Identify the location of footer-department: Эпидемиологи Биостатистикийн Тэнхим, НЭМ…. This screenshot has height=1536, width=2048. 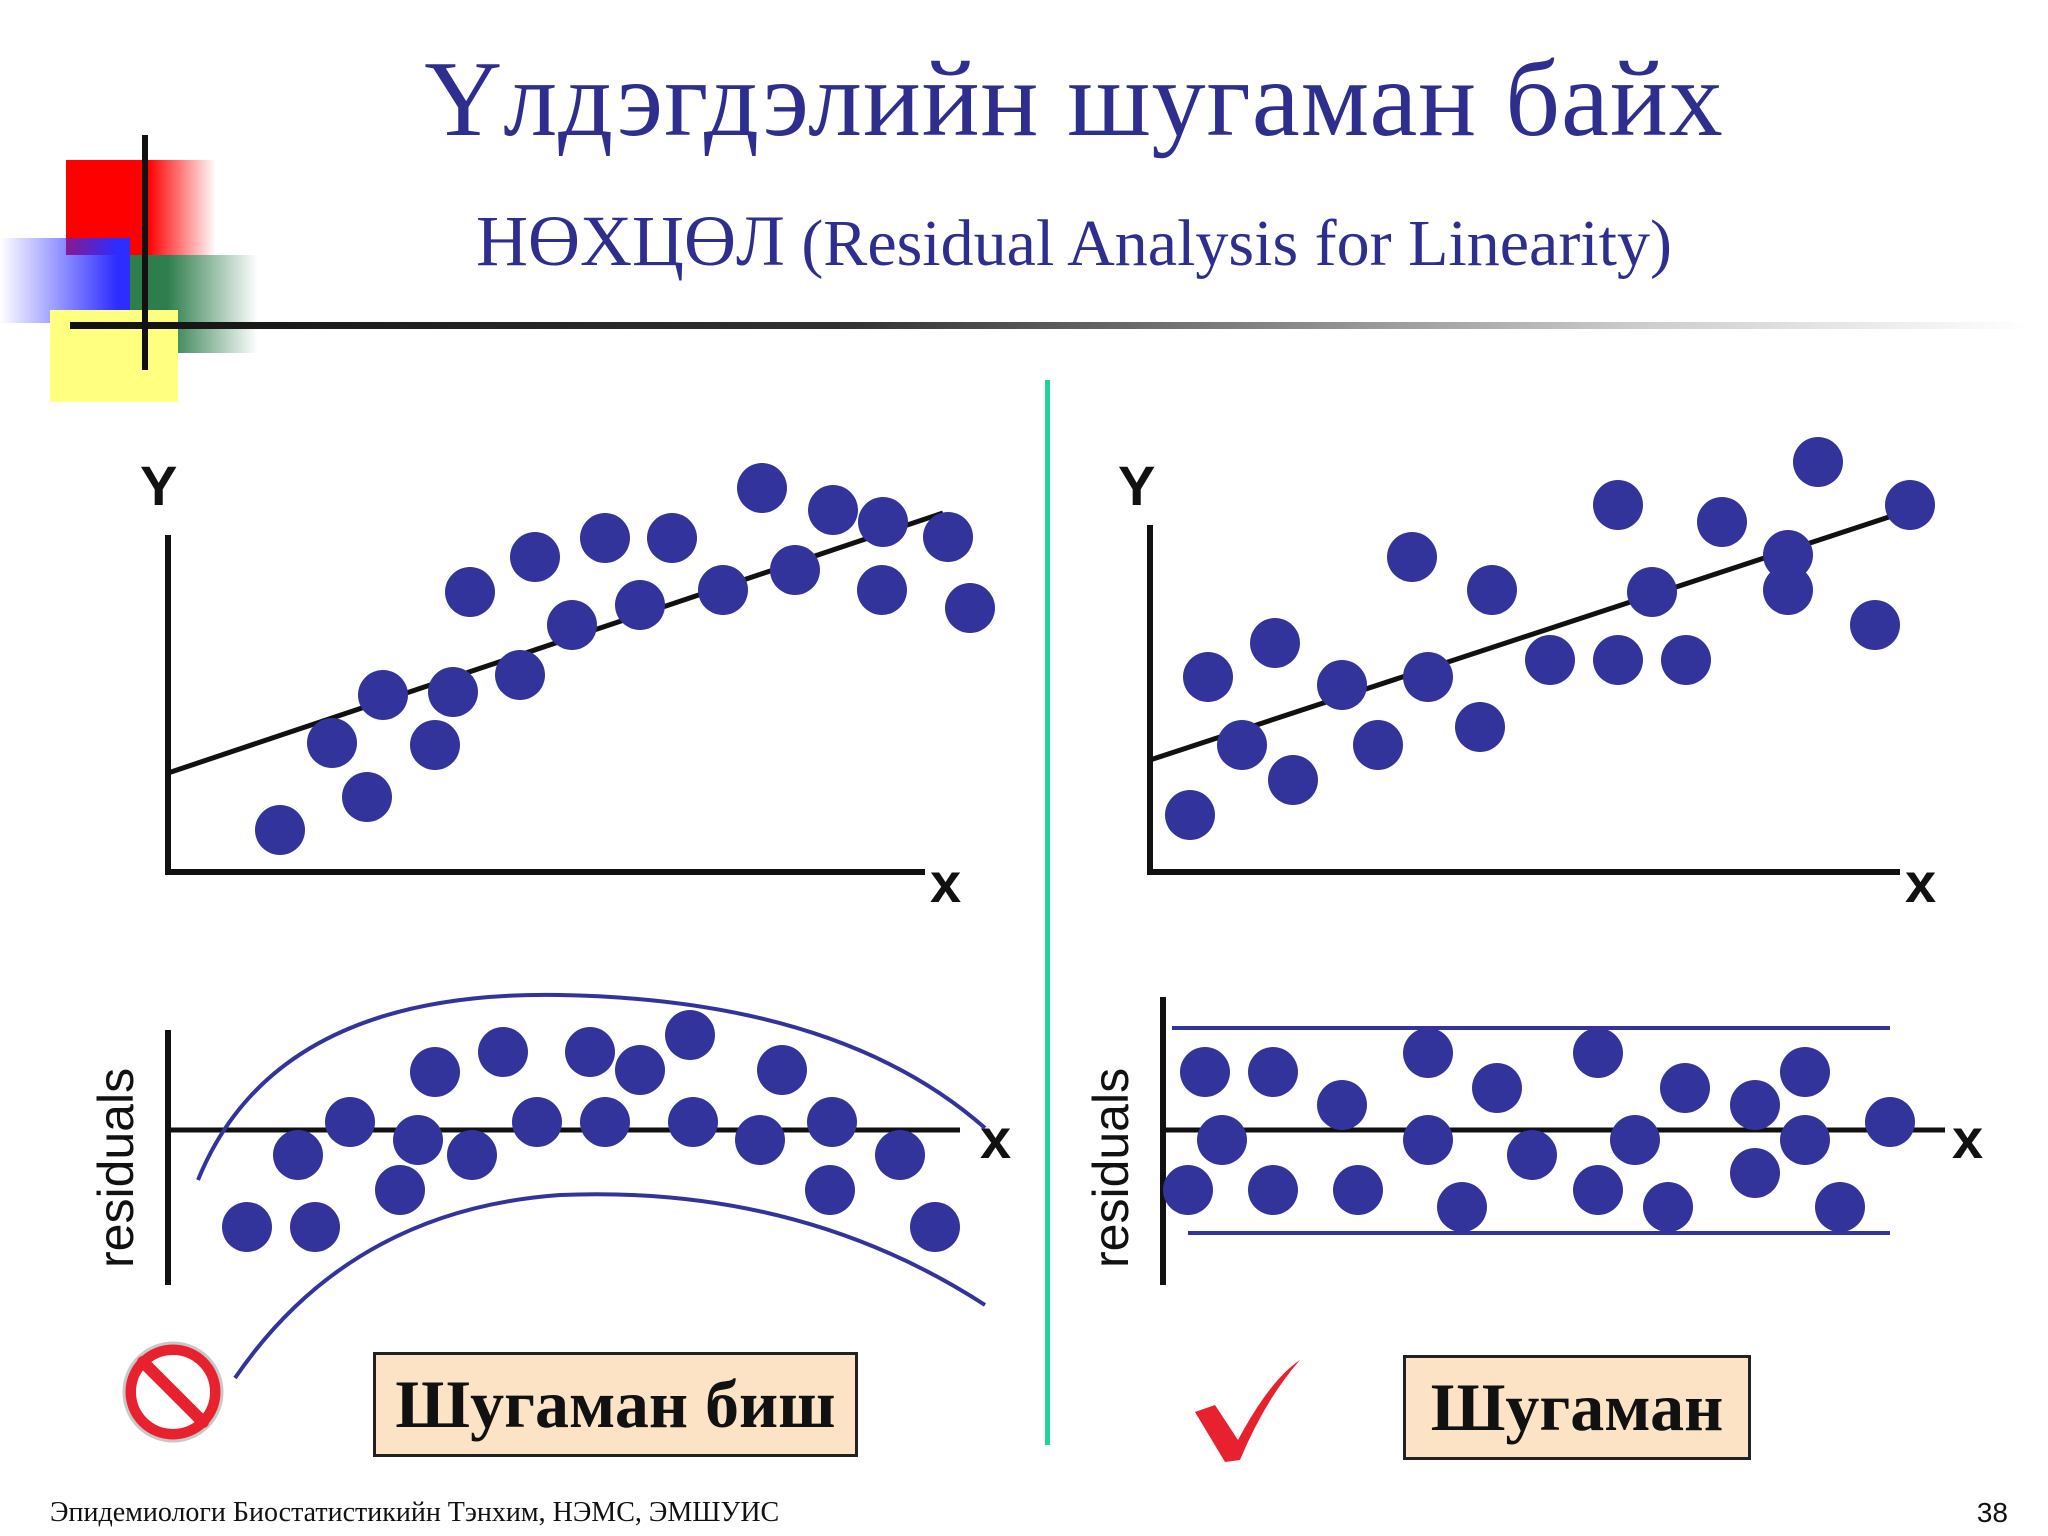
(415, 1512).